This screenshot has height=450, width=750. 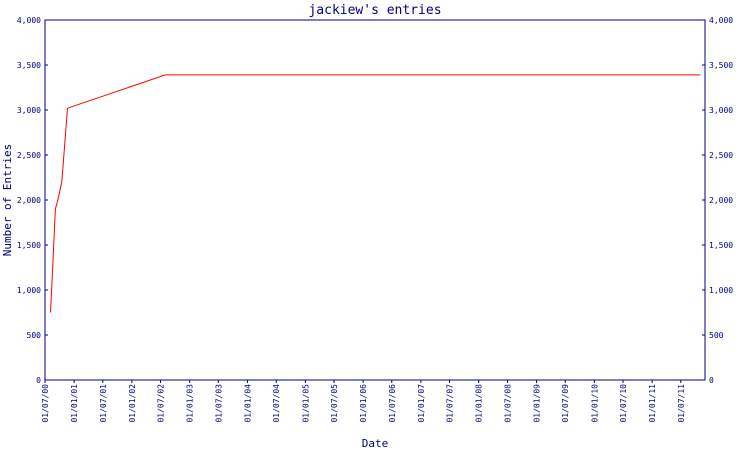 I want to click on x-tick-label: 01/07/05, so click(x=334, y=403).